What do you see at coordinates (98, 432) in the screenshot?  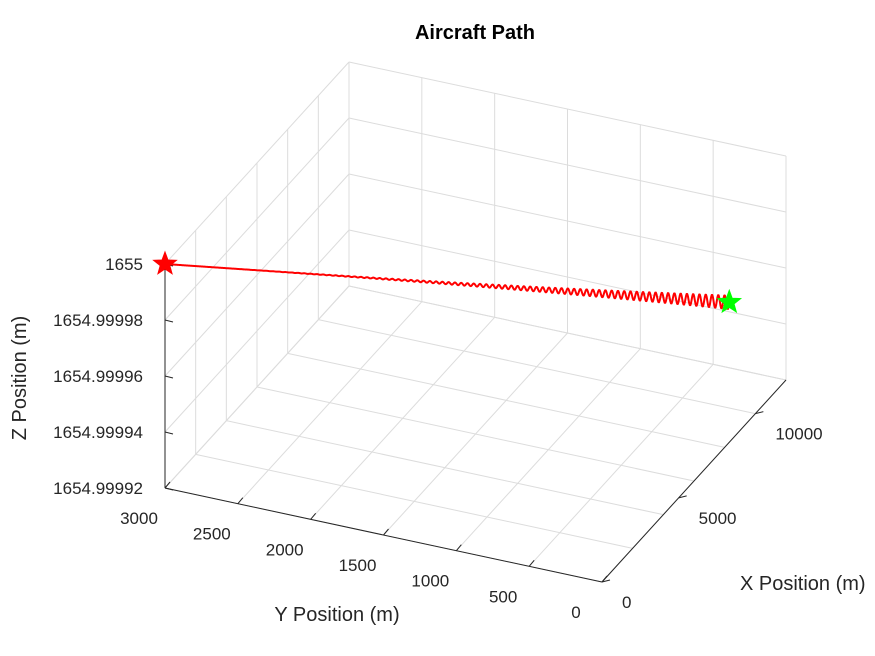 I see `z-tick-label-1: 1654.99994` at bounding box center [98, 432].